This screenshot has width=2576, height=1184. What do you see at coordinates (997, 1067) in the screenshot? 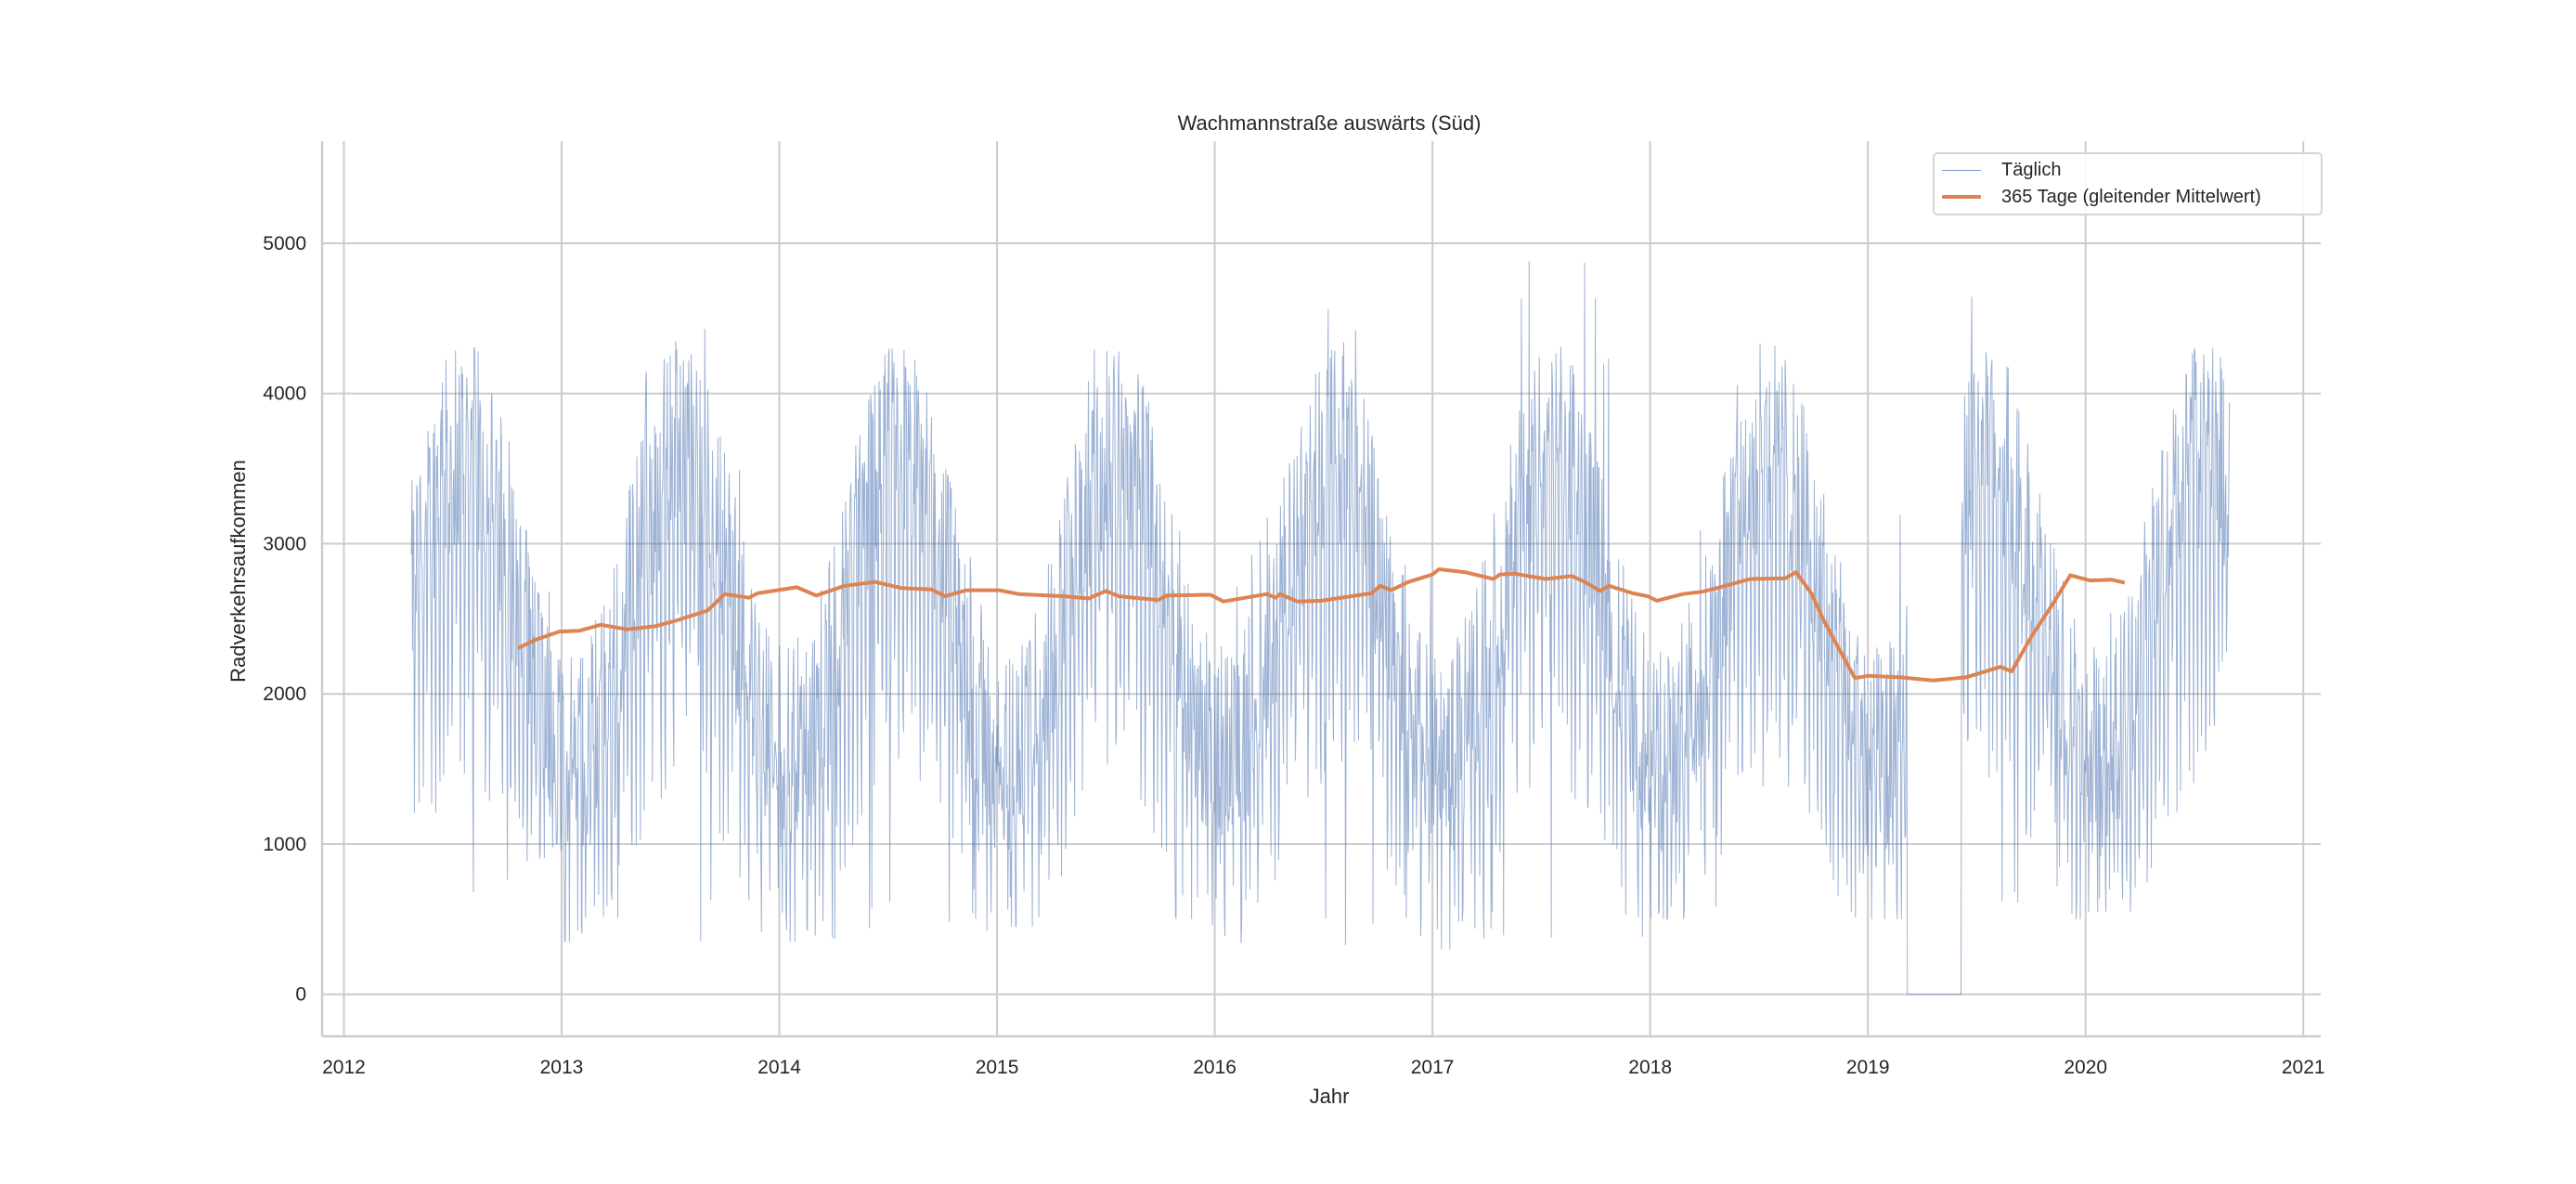
I see `x-tick-label-2015: 2015` at bounding box center [997, 1067].